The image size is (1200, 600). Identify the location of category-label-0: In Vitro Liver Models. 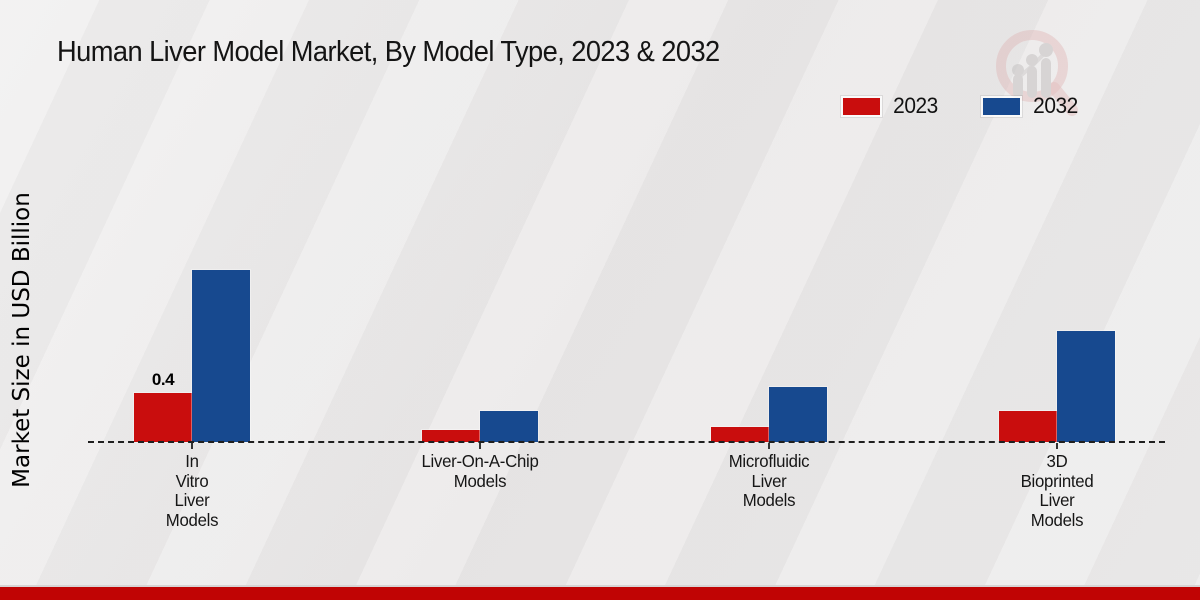
(192, 490).